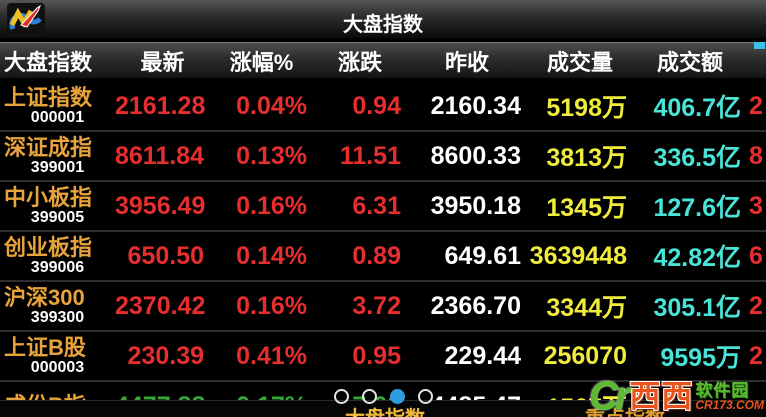  I want to click on index-name: 沪深300, so click(44, 297).